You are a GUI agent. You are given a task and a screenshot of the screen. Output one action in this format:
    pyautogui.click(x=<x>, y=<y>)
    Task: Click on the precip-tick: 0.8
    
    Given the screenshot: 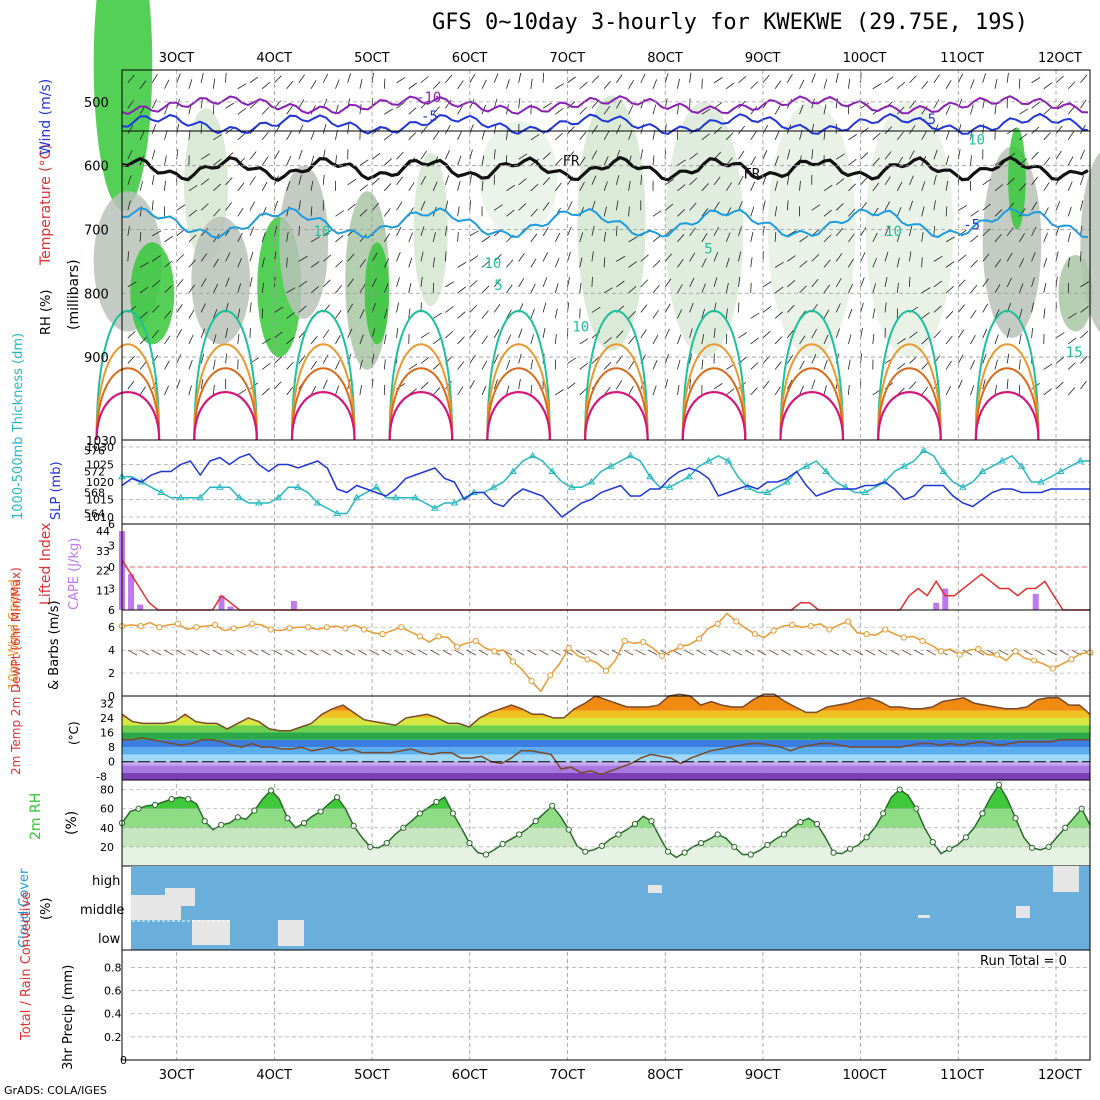 What is the action you would take?
    pyautogui.click(x=113, y=967)
    